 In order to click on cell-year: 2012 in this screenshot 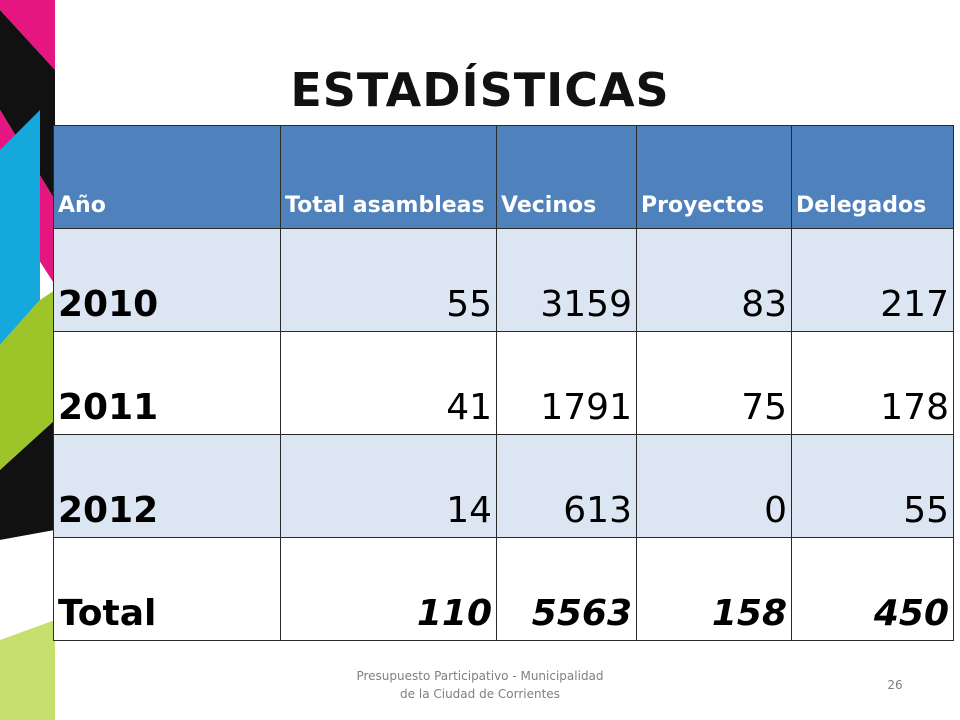, I will do `click(167, 486)`.